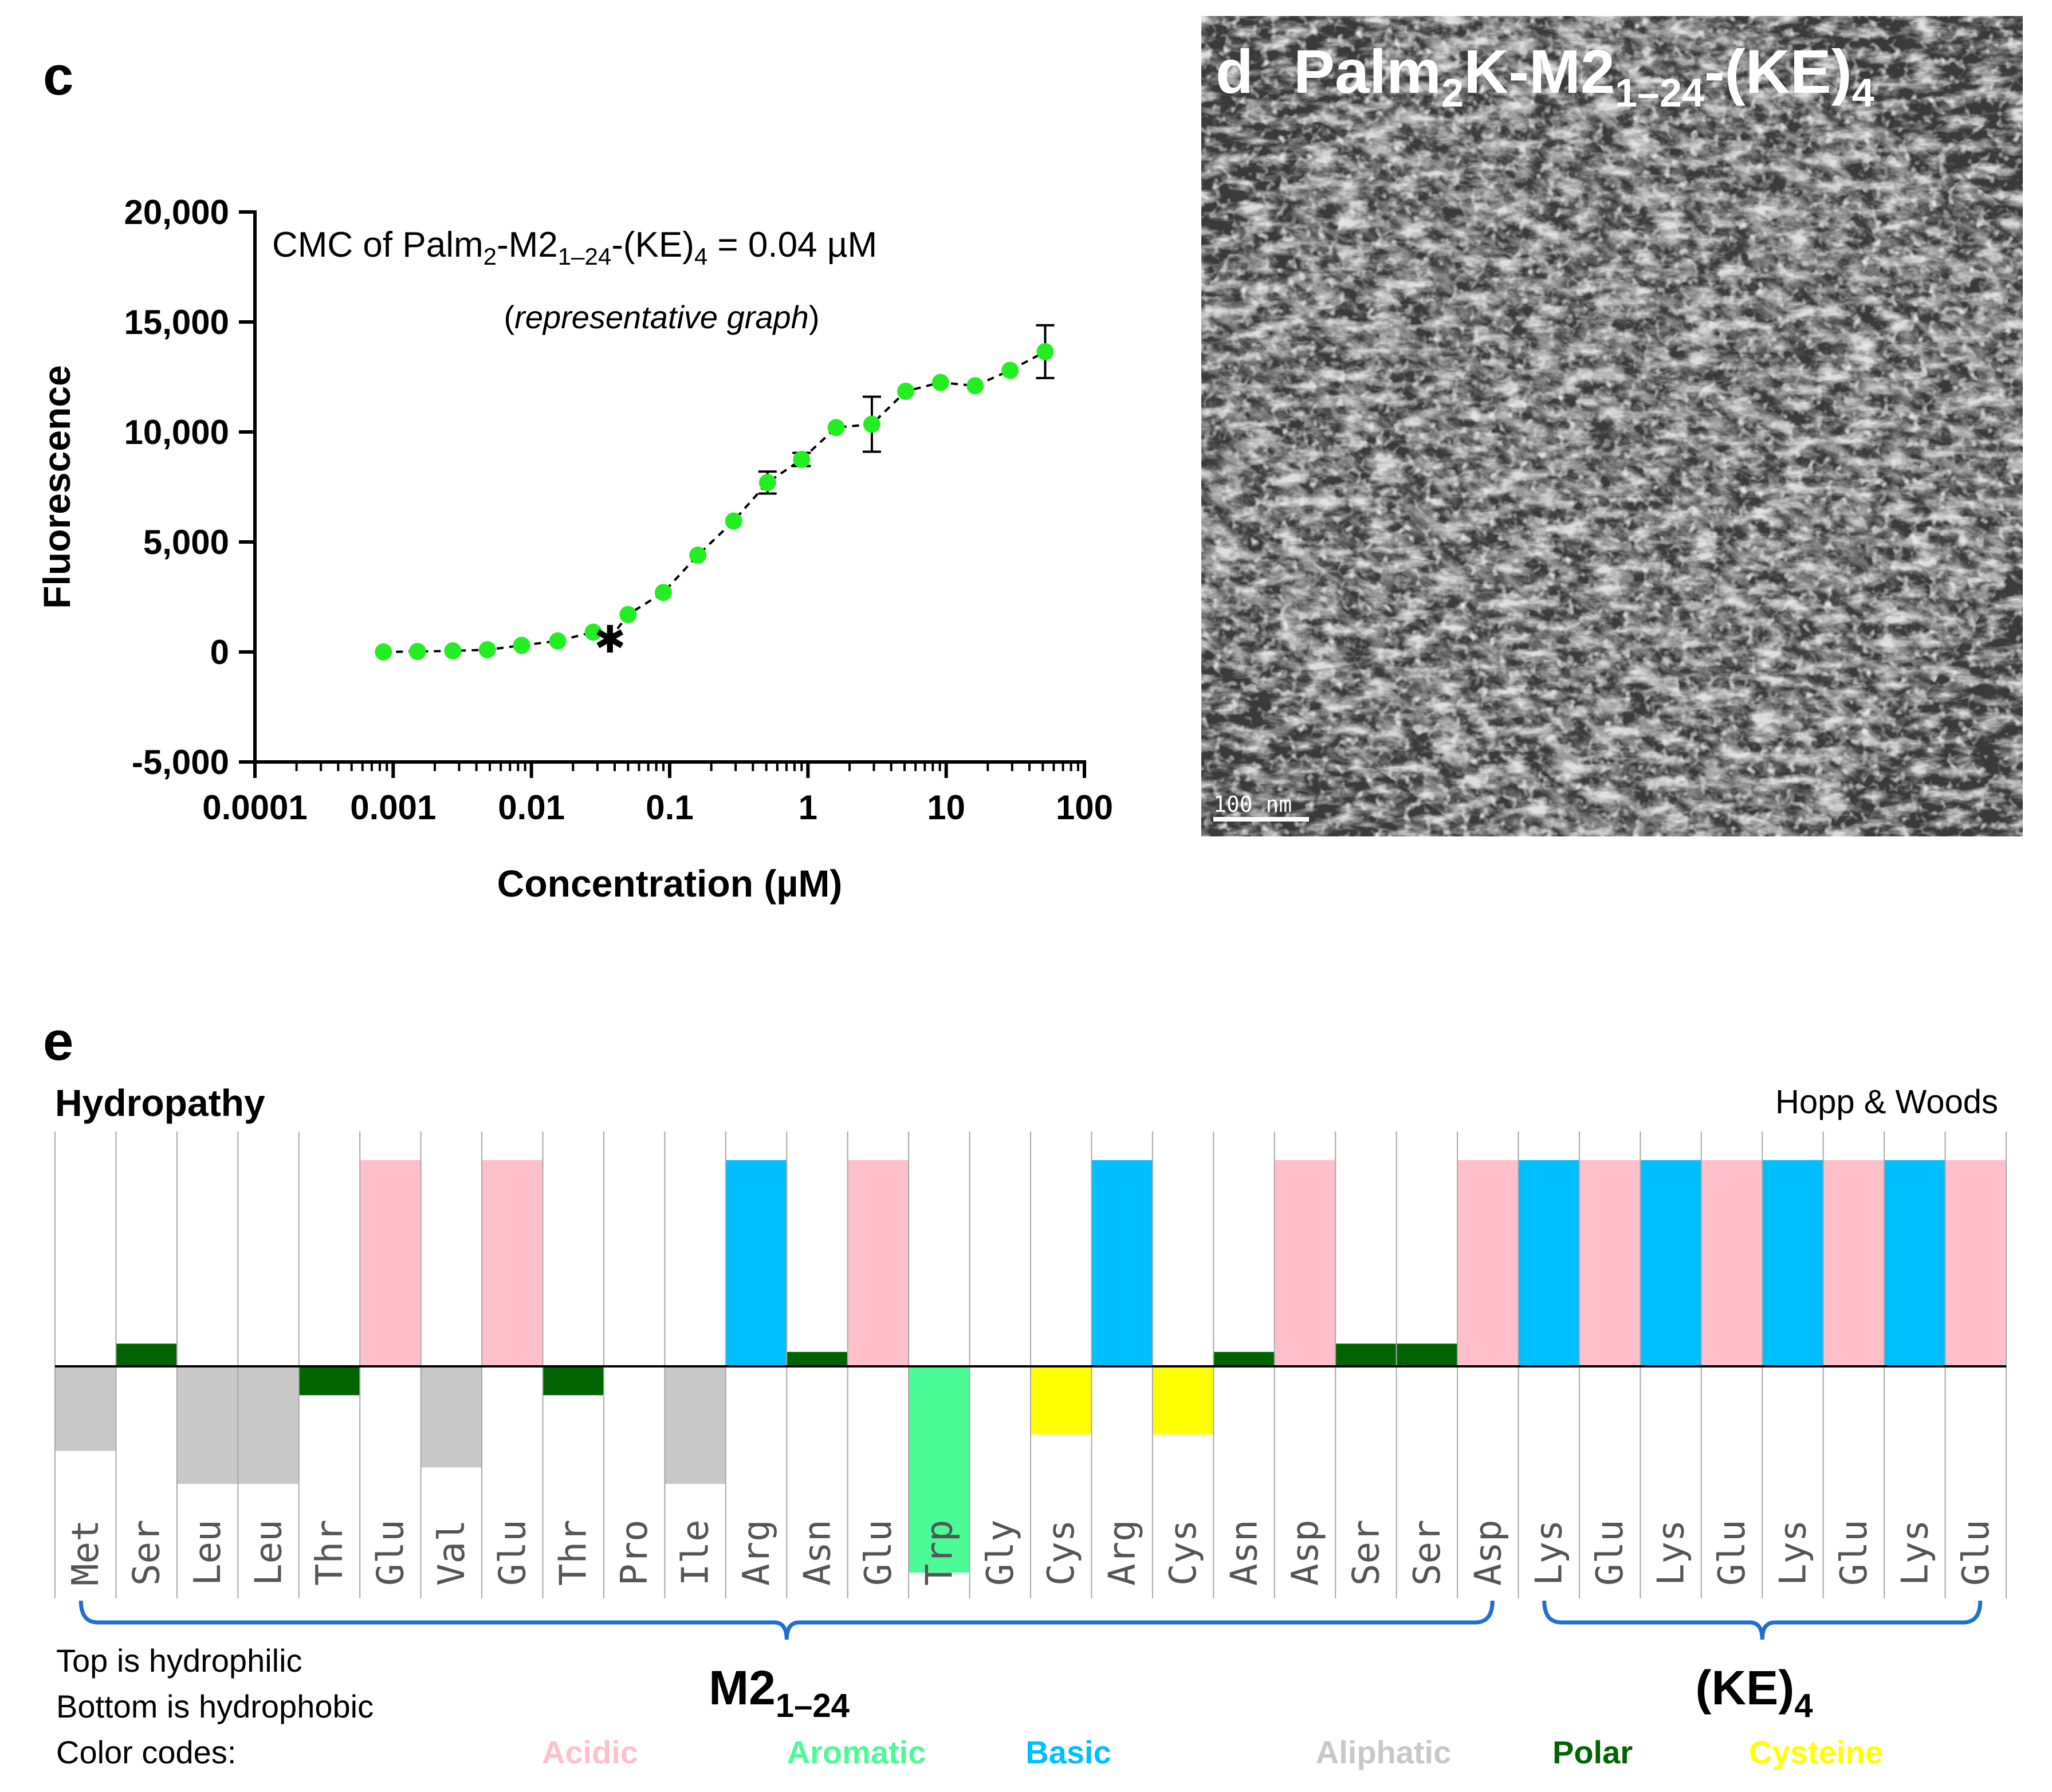  I want to click on panel-d-title: Palm2K-M21–24-(KE)4, so click(1584, 76).